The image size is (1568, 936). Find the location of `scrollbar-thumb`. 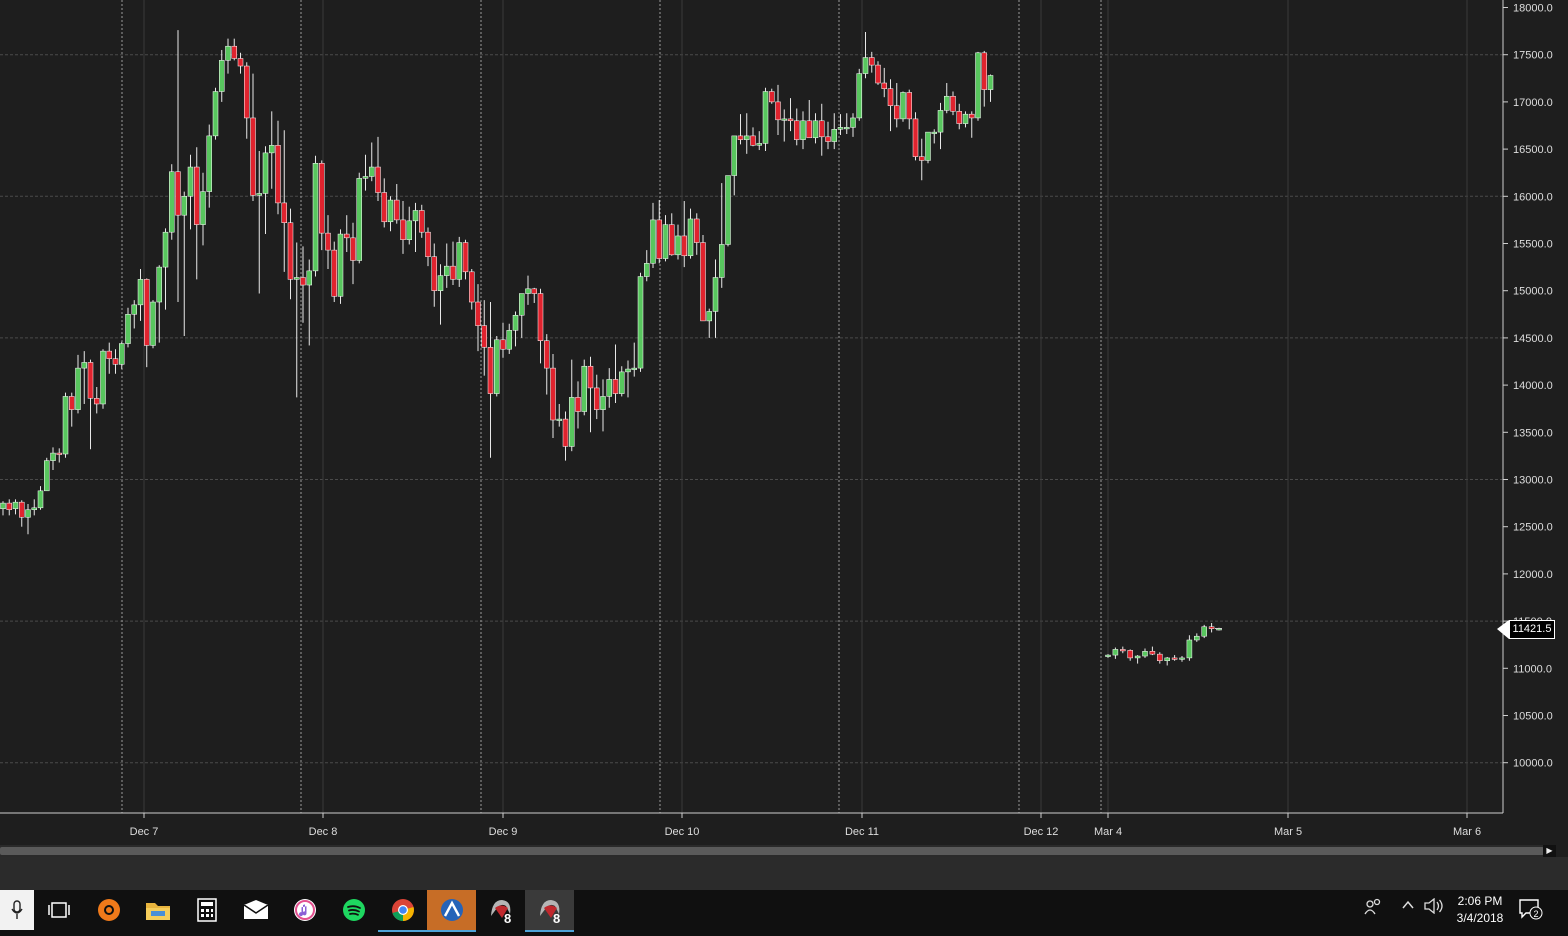

scrollbar-thumb is located at coordinates (772, 851).